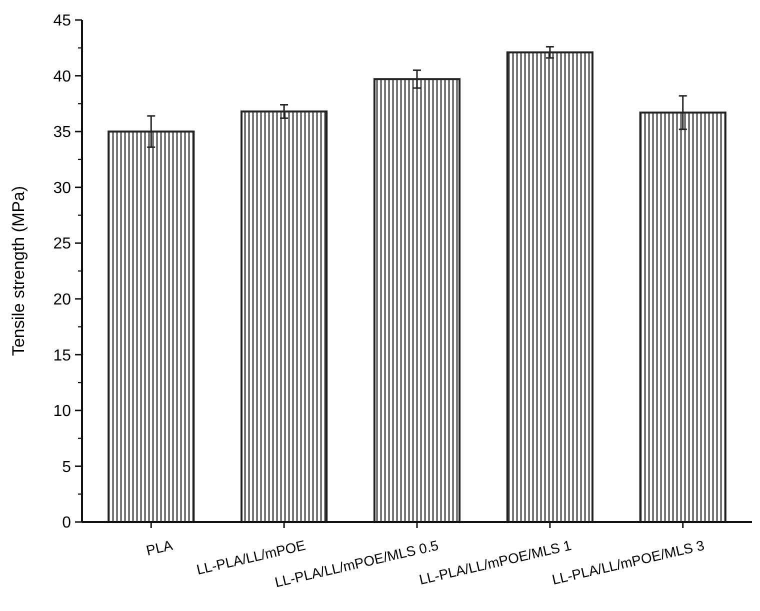 Image resolution: width=760 pixels, height=611 pixels. Describe the element at coordinates (67, 523) in the screenshot. I see `y-tick-label: 0` at that location.